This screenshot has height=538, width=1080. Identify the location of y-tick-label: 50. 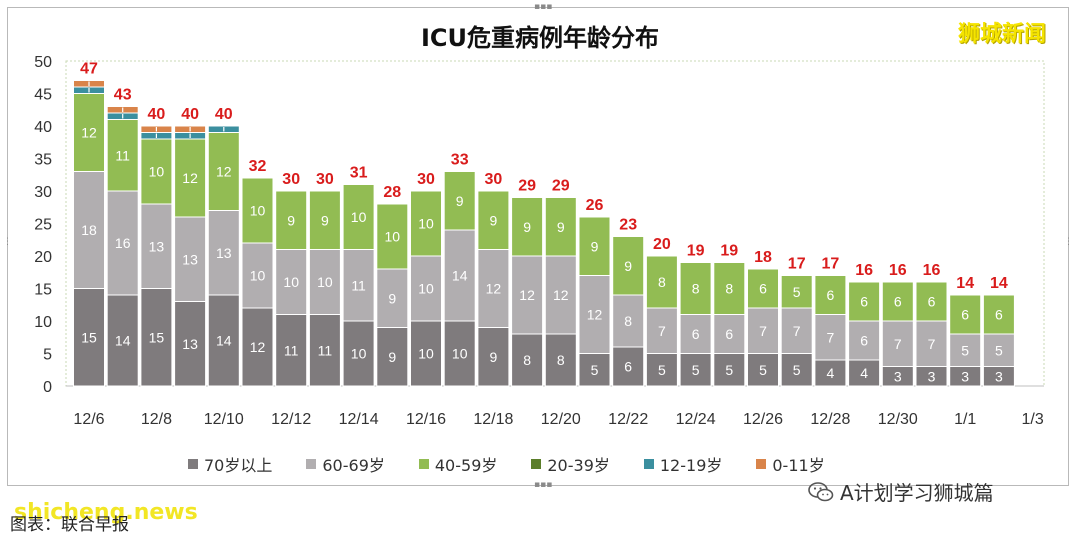
(43, 62).